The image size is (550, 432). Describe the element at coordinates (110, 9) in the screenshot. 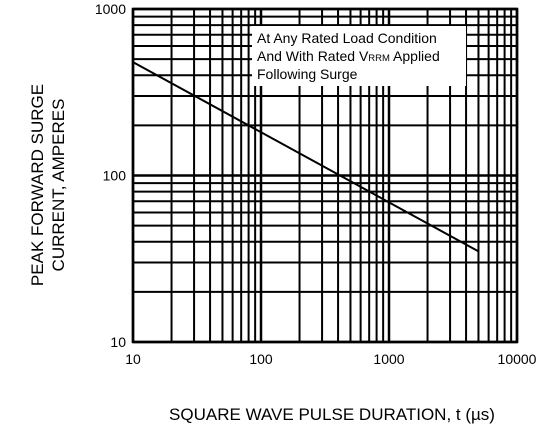

I see `y-tick-label: 1000` at that location.